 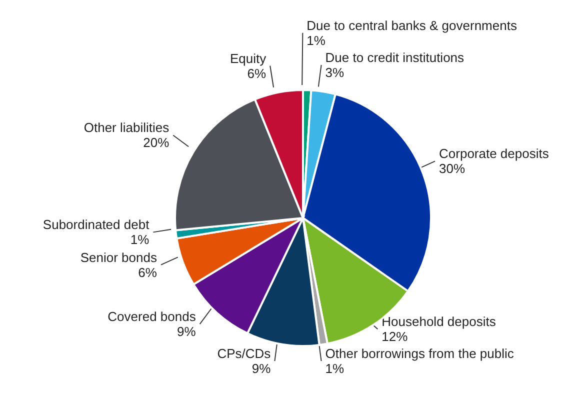 What do you see at coordinates (335, 72) in the screenshot?
I see `data-label: 3%` at bounding box center [335, 72].